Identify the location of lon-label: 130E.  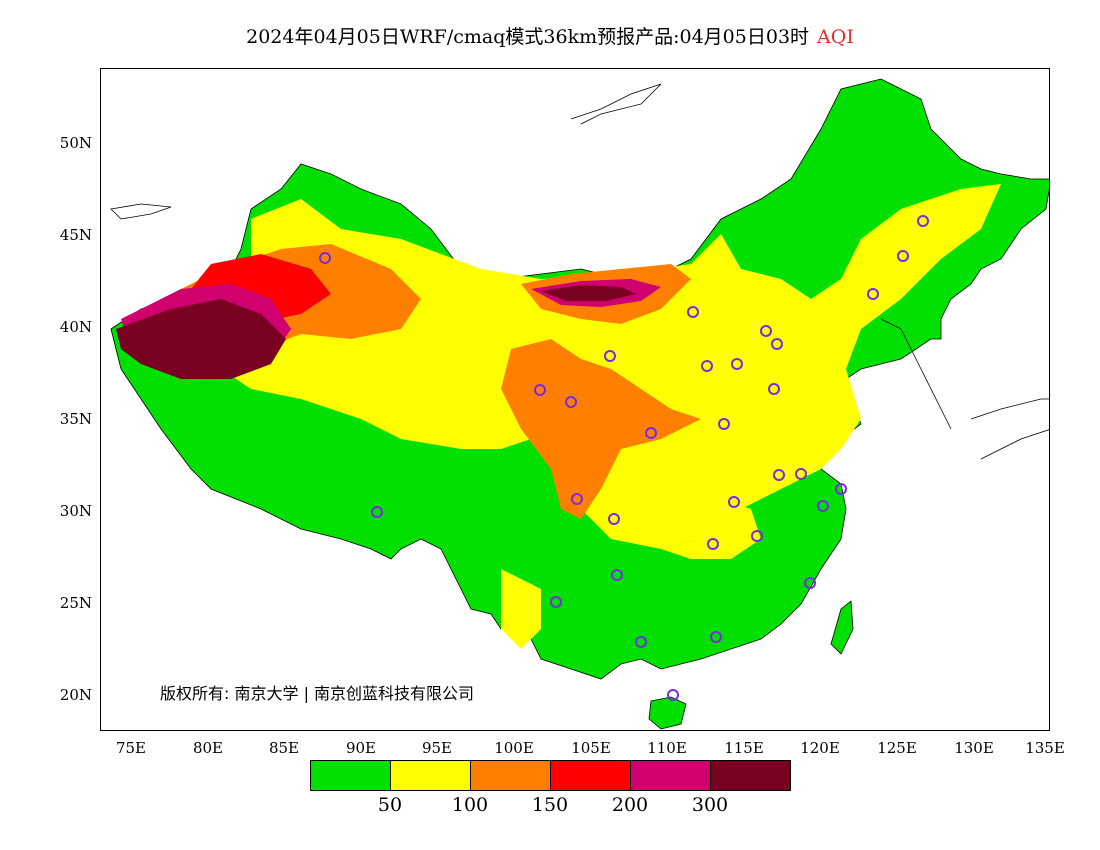
(974, 748).